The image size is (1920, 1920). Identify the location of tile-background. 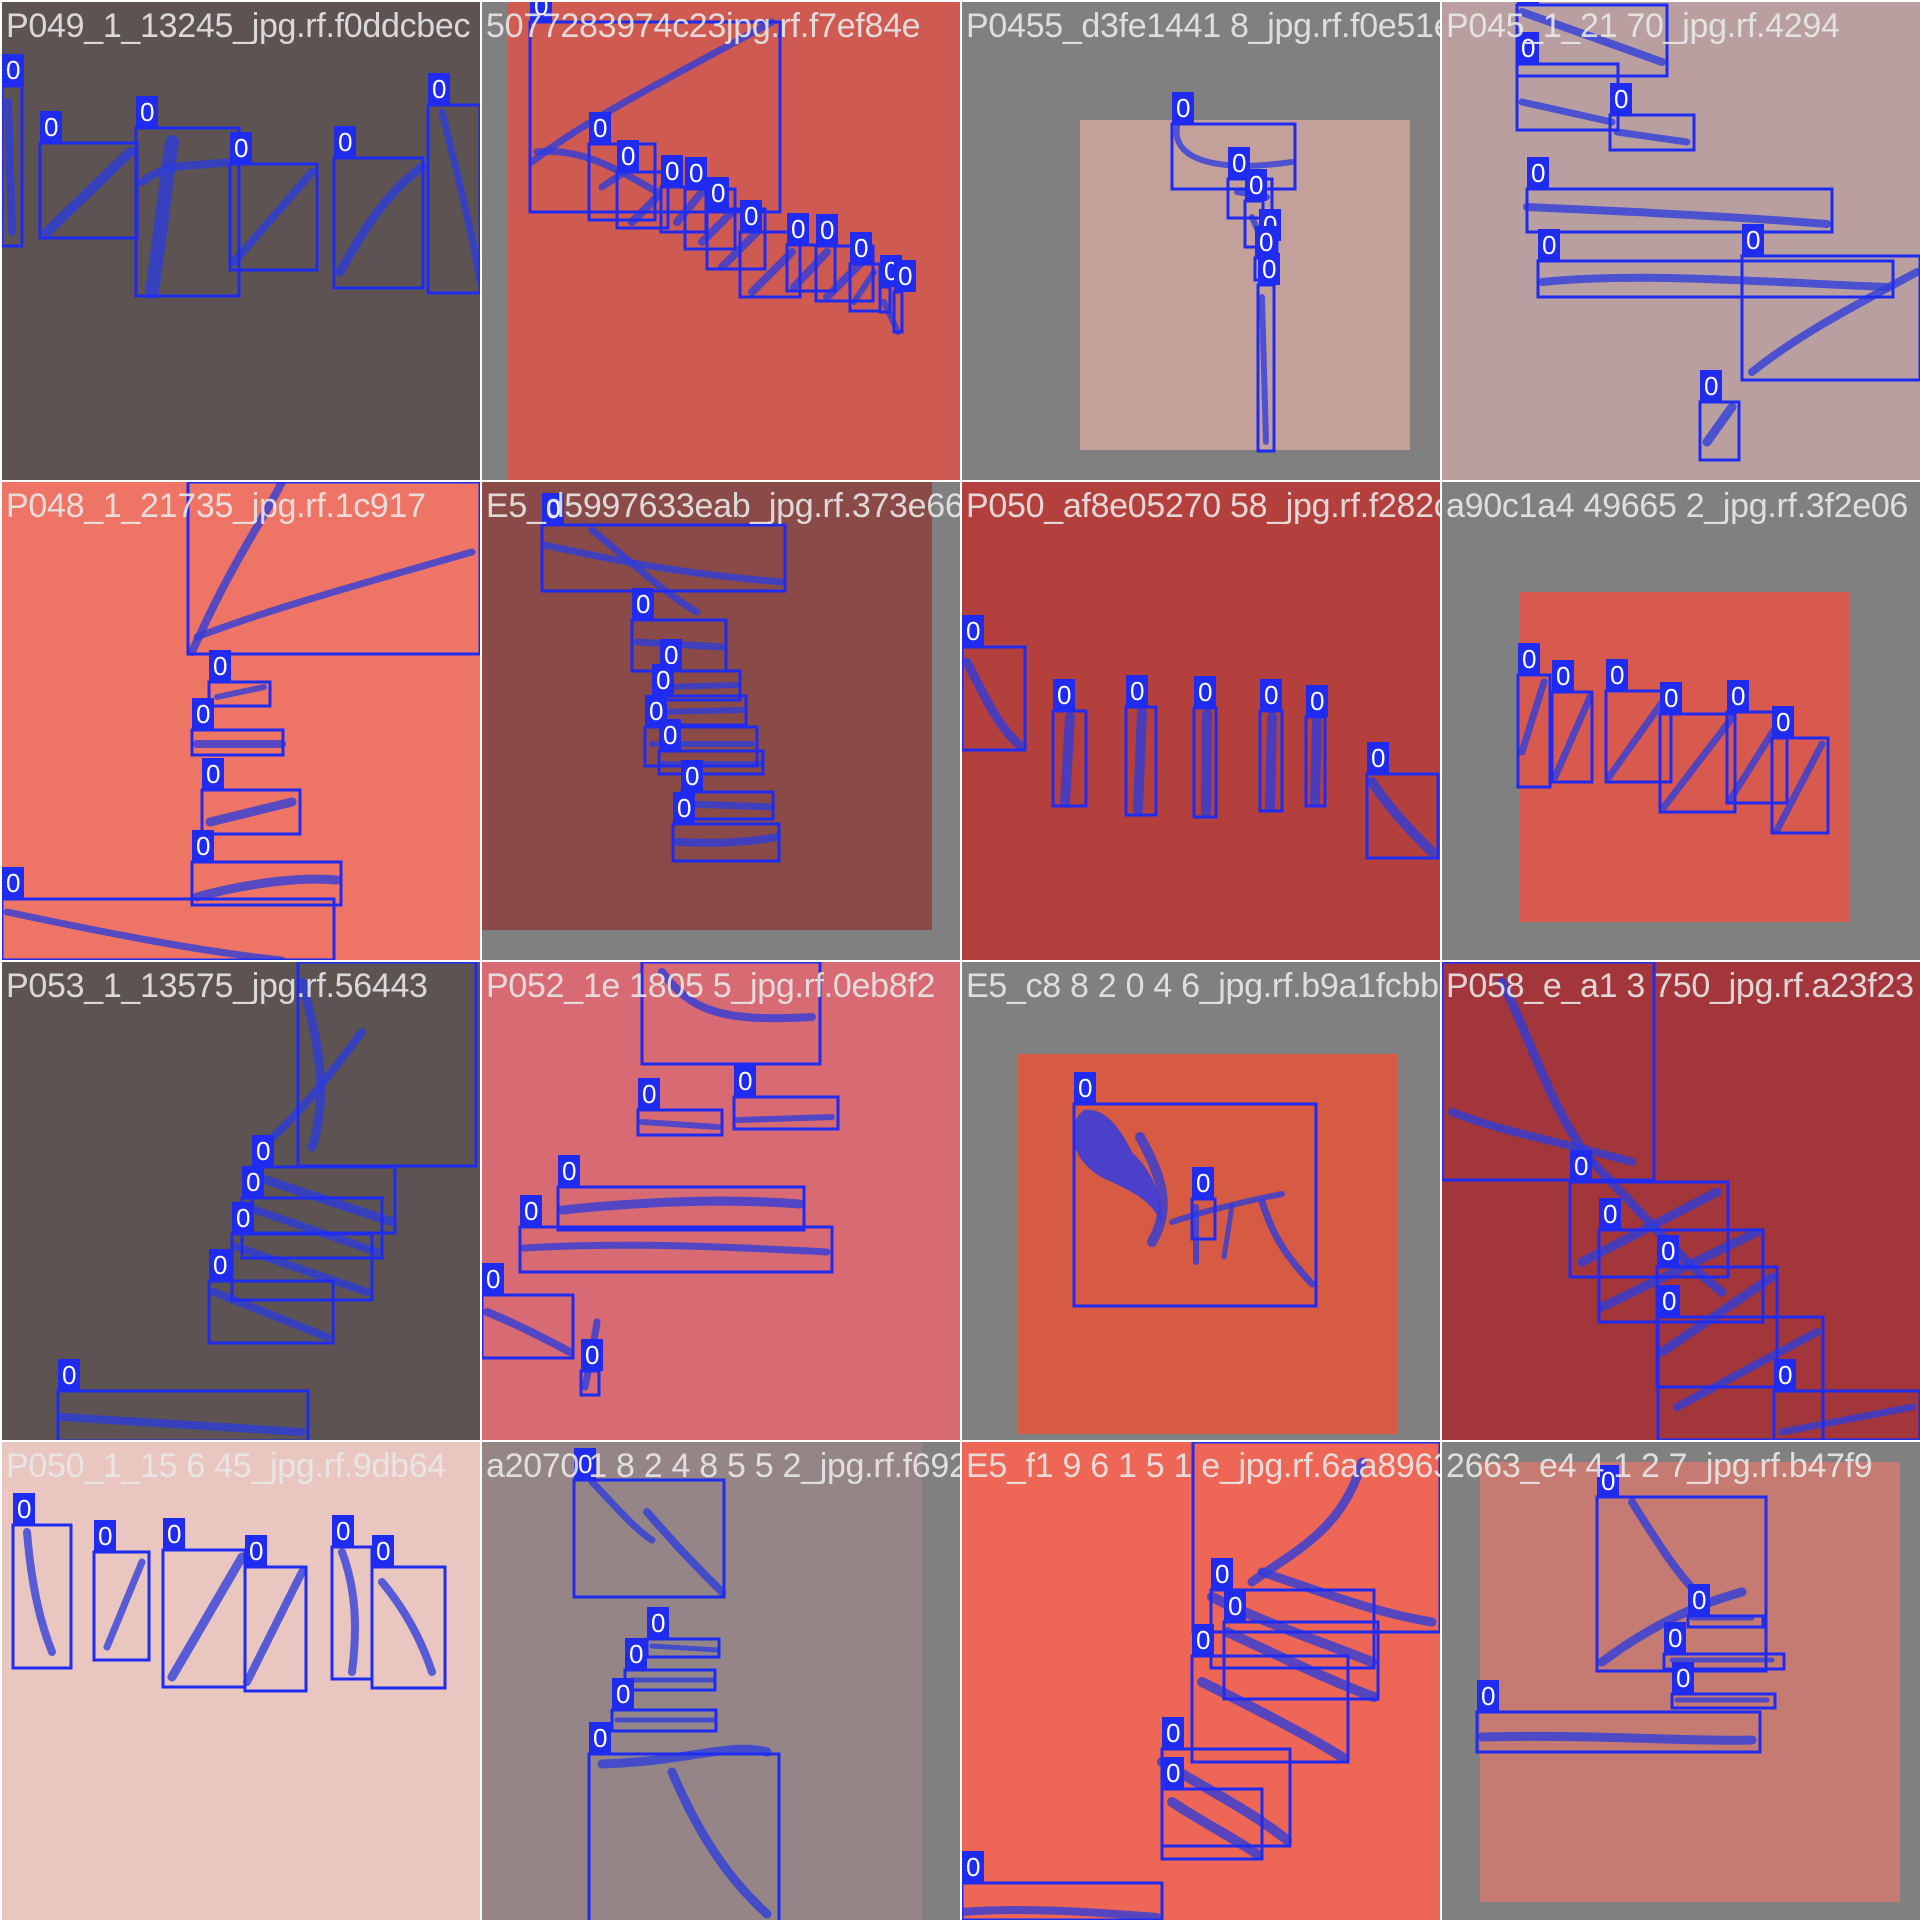
(1201, 721).